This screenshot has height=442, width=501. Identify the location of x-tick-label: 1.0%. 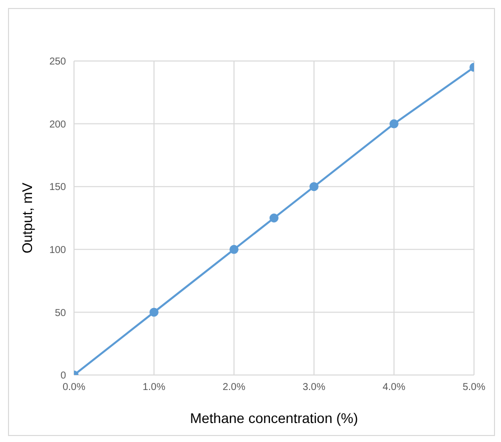
(154, 388).